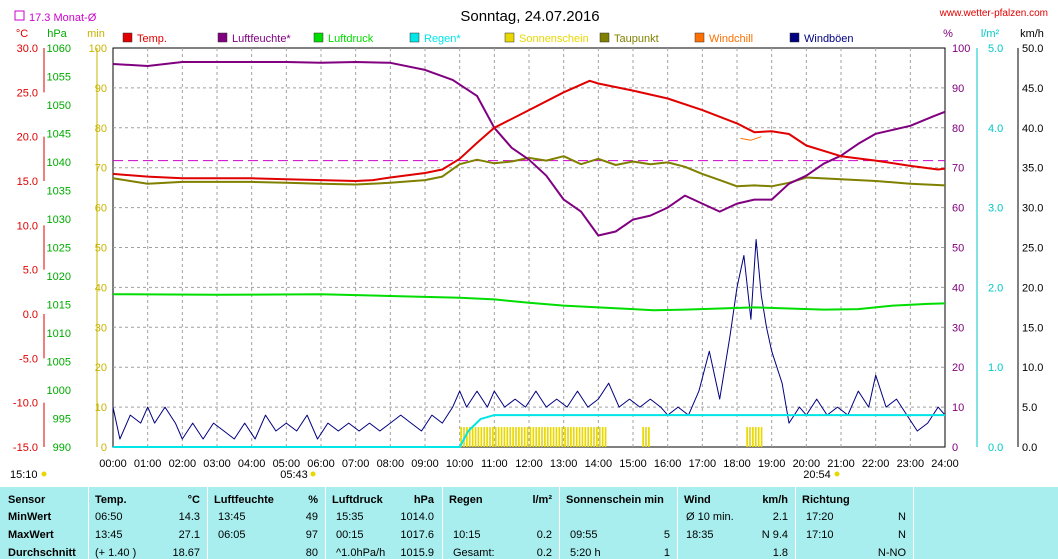 This screenshot has width=1058, height=559. Describe the element at coordinates (772, 464) in the screenshot. I see `x-tick-label: 19:00` at that location.